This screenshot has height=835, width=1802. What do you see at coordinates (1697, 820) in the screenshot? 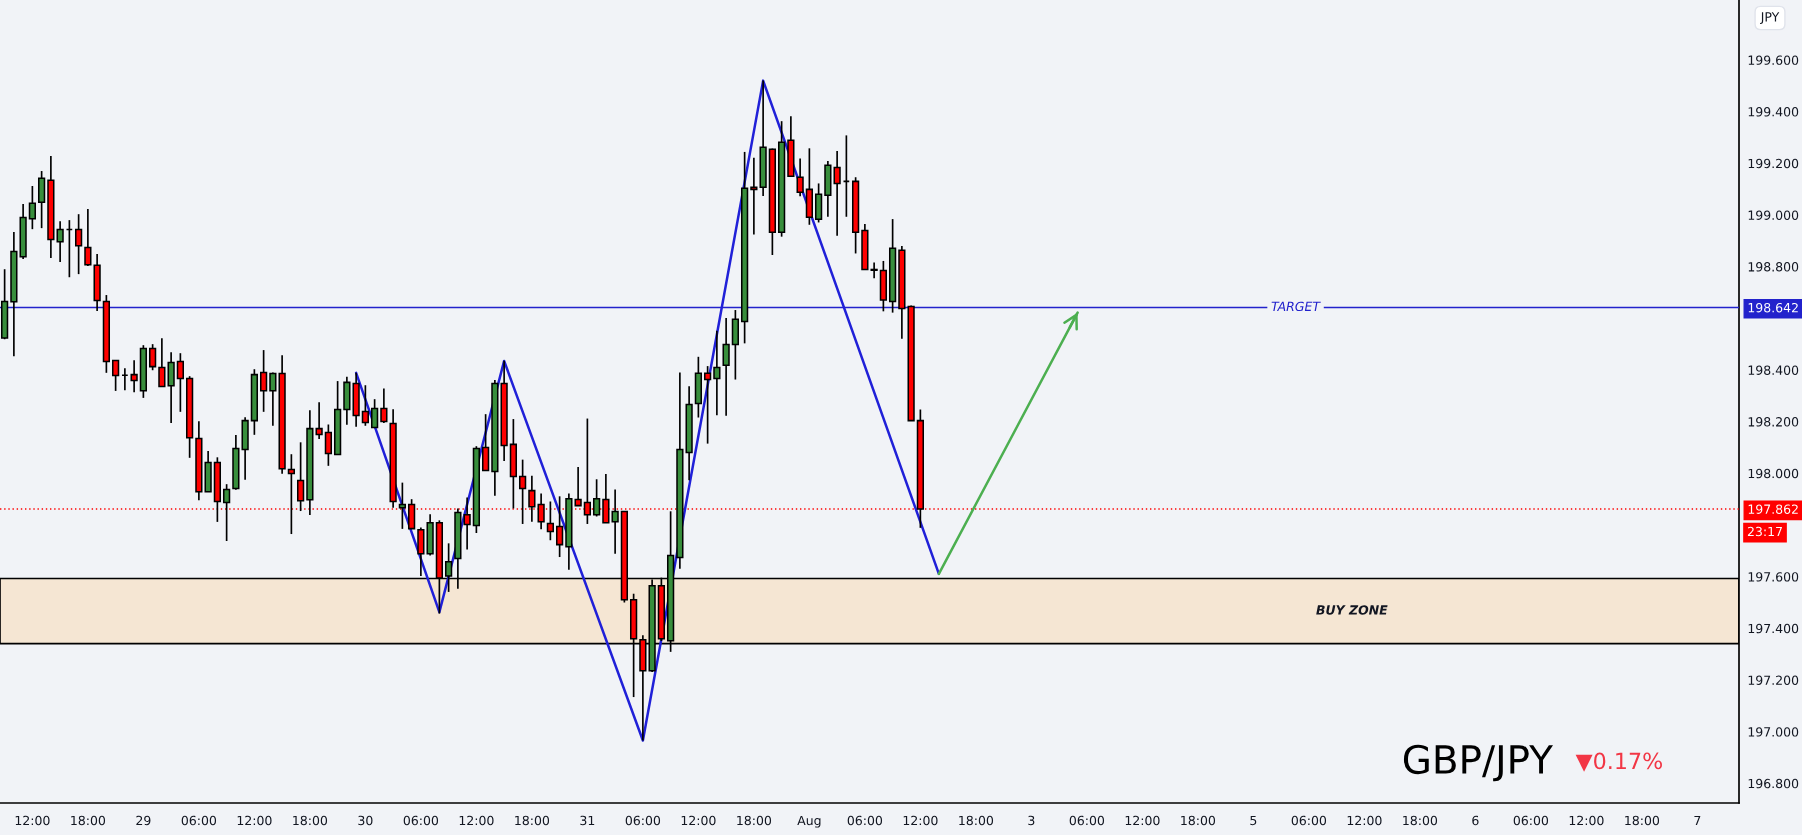
I see `x-tick-label: 7` at bounding box center [1697, 820].